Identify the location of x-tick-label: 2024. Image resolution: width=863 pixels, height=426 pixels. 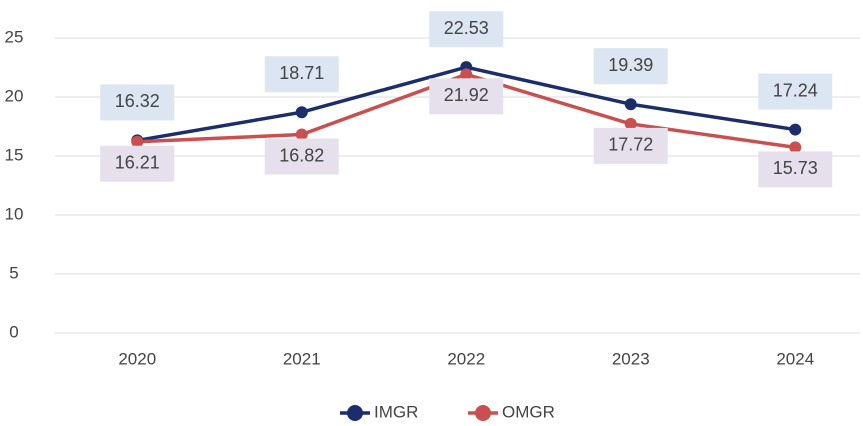
(795, 358).